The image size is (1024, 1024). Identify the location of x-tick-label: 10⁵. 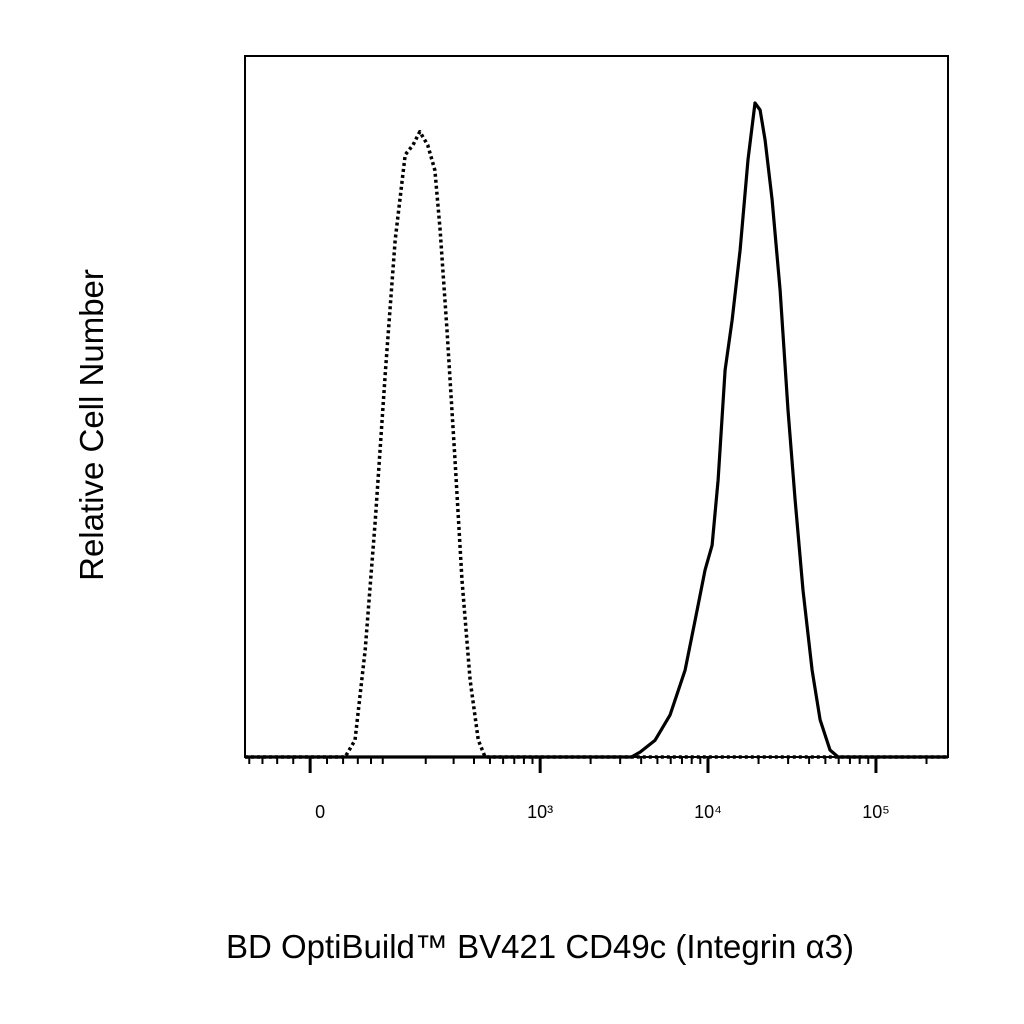
(875, 812).